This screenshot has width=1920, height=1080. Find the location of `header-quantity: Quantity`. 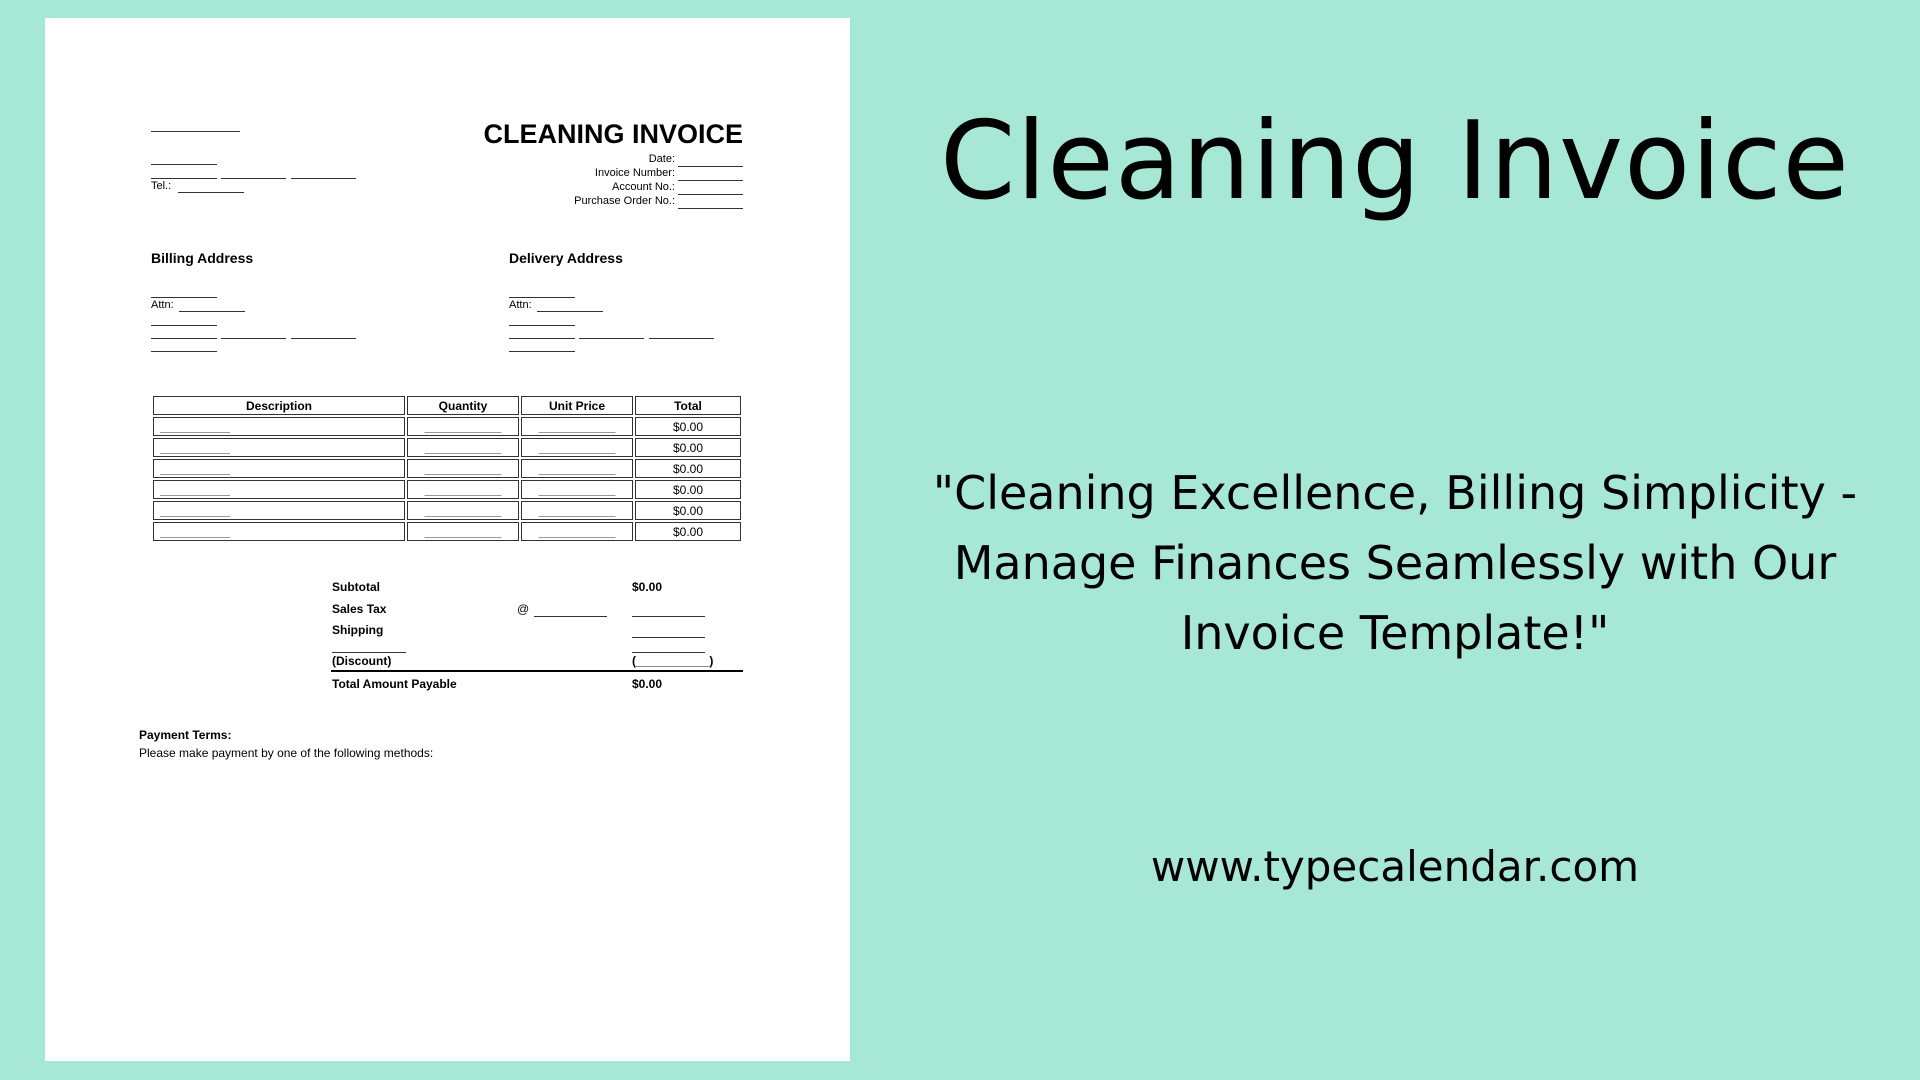

header-quantity: Quantity is located at coordinates (463, 405).